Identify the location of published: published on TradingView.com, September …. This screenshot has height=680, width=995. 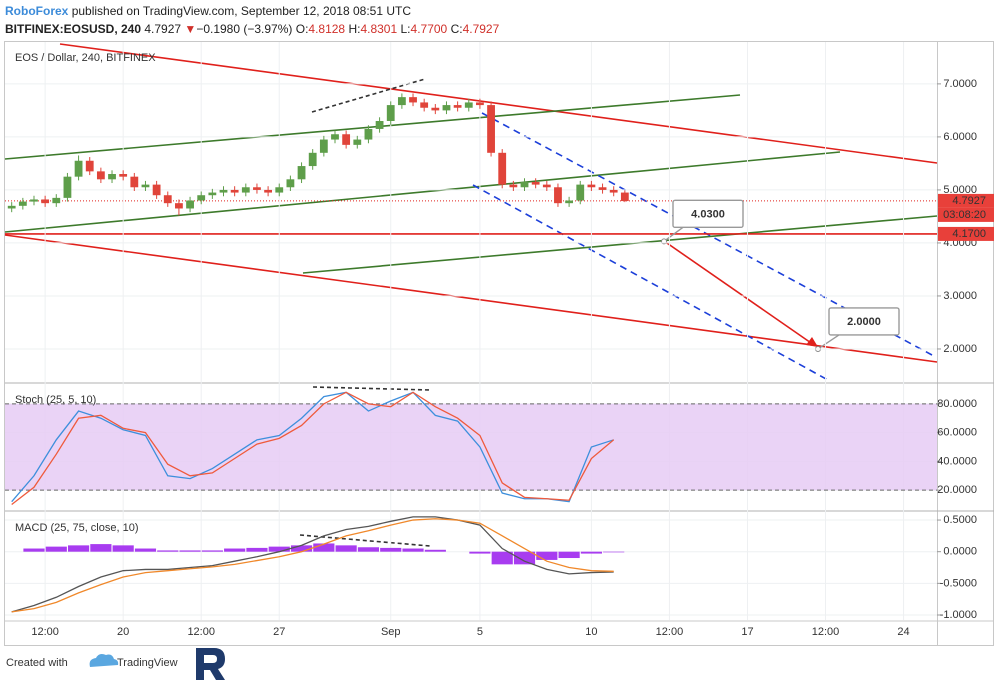
(242, 11).